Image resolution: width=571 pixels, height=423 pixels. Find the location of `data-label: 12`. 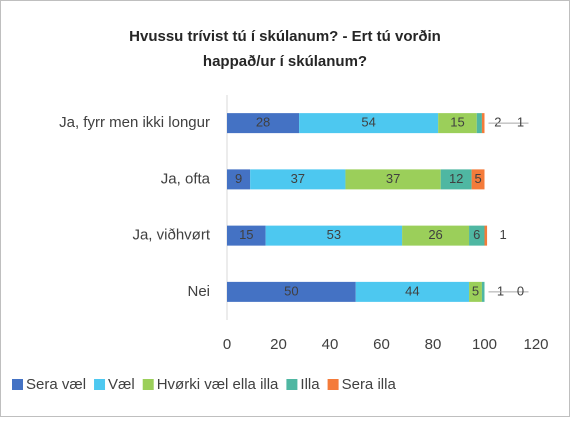

data-label: 12 is located at coordinates (456, 178).